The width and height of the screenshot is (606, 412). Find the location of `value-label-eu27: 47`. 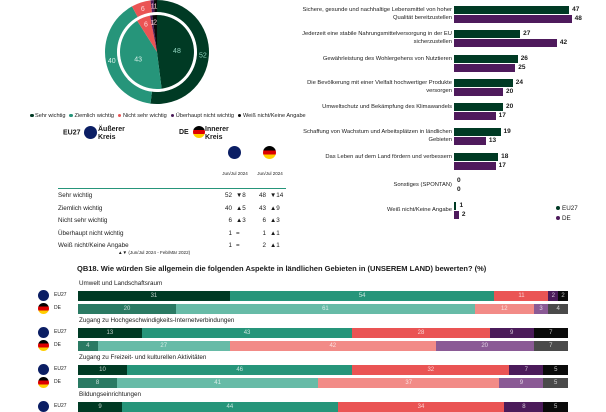

value-label-eu27: 47 is located at coordinates (576, 9).